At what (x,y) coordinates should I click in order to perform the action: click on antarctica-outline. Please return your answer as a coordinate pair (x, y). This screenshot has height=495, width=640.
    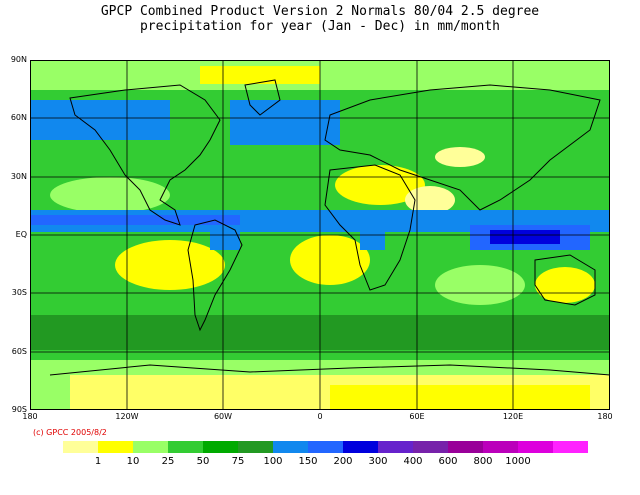
    Looking at the image, I should click on (329, 370).